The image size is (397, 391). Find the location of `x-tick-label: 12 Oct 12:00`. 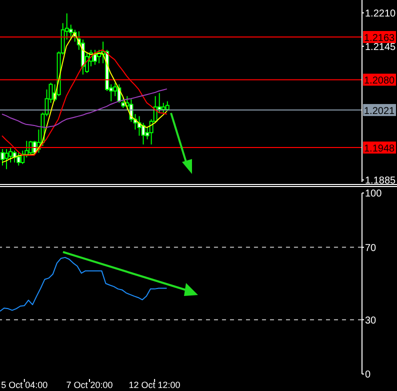

x-tick-label: 12 Oct 12:00 is located at coordinates (154, 385).